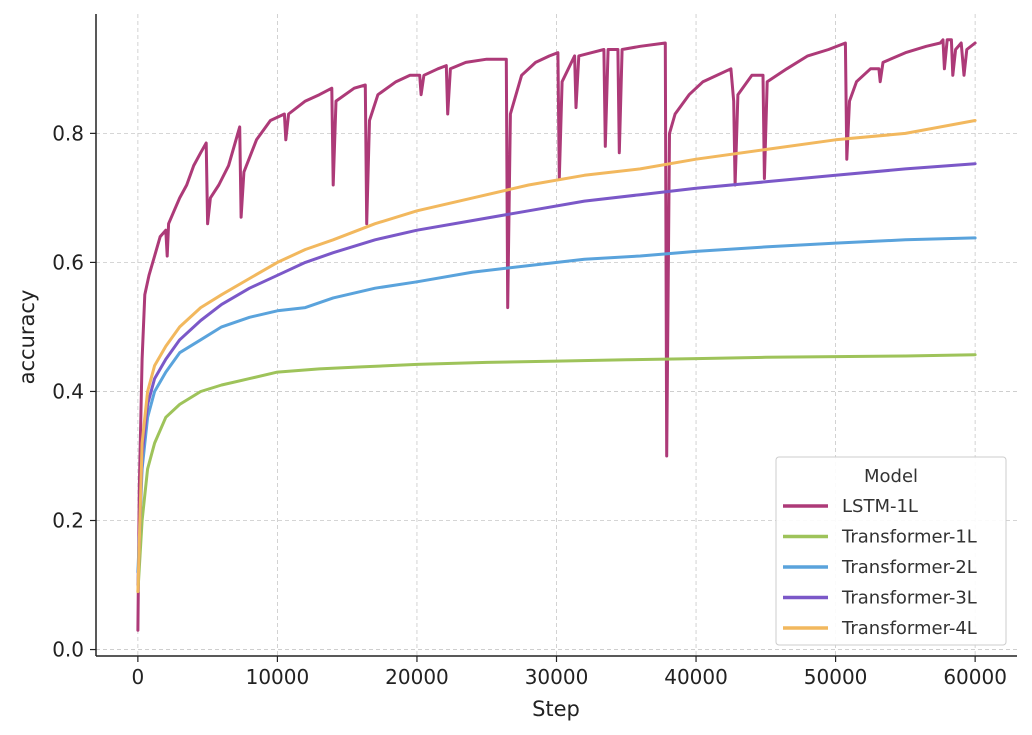 The image size is (1032, 735). I want to click on x-tick-label: 0, so click(137, 677).